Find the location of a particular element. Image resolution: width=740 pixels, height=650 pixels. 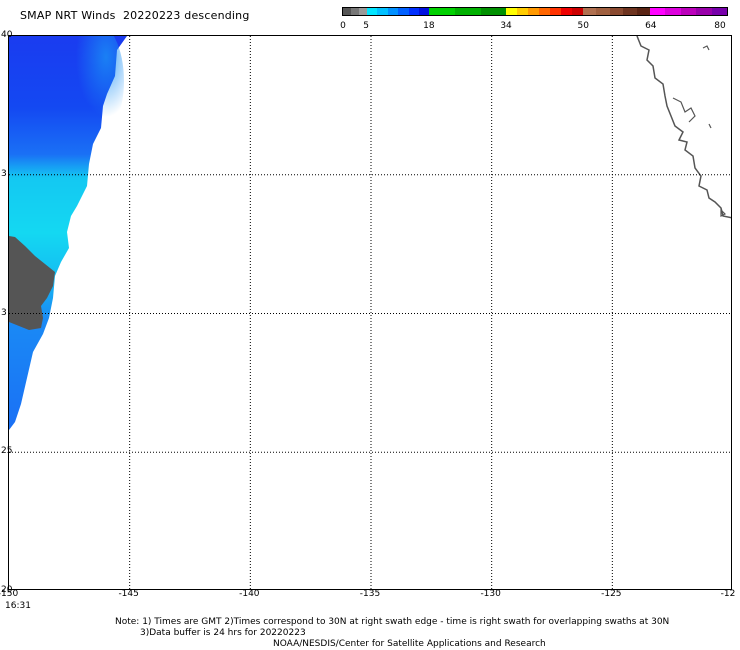

colorbar-label: 5 is located at coordinates (366, 26).